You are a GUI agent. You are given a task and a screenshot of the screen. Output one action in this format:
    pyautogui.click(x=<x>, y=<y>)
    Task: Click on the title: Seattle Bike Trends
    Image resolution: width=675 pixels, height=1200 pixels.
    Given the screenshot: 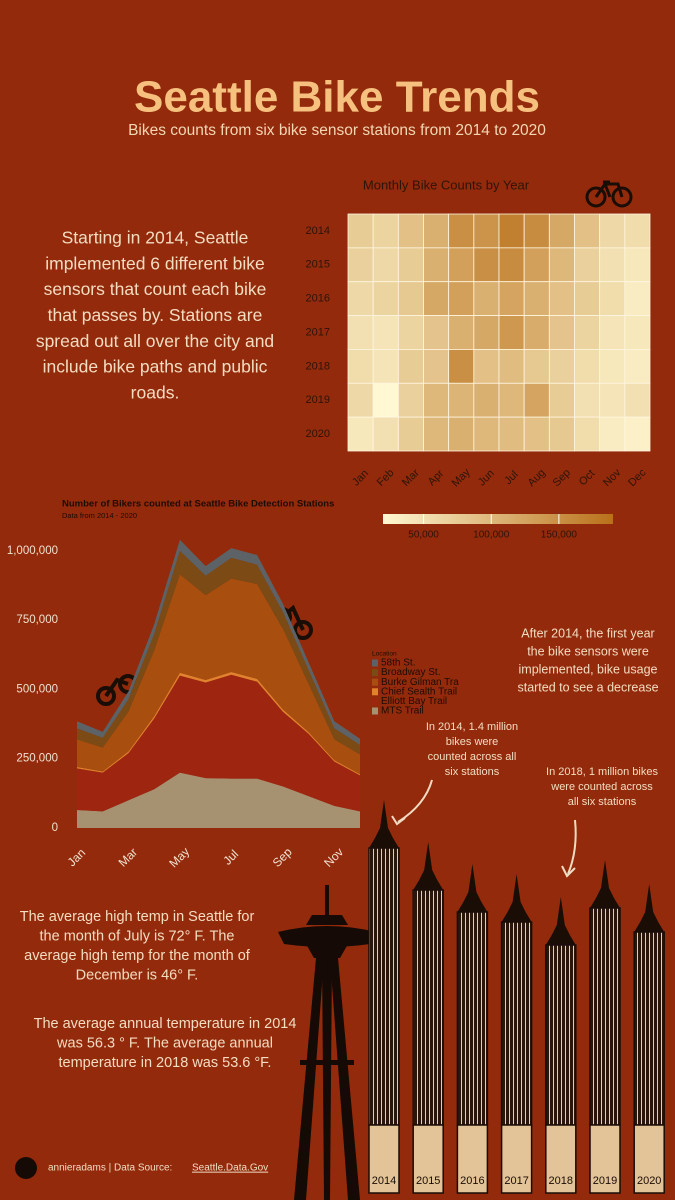 What is the action you would take?
    pyautogui.click(x=337, y=97)
    